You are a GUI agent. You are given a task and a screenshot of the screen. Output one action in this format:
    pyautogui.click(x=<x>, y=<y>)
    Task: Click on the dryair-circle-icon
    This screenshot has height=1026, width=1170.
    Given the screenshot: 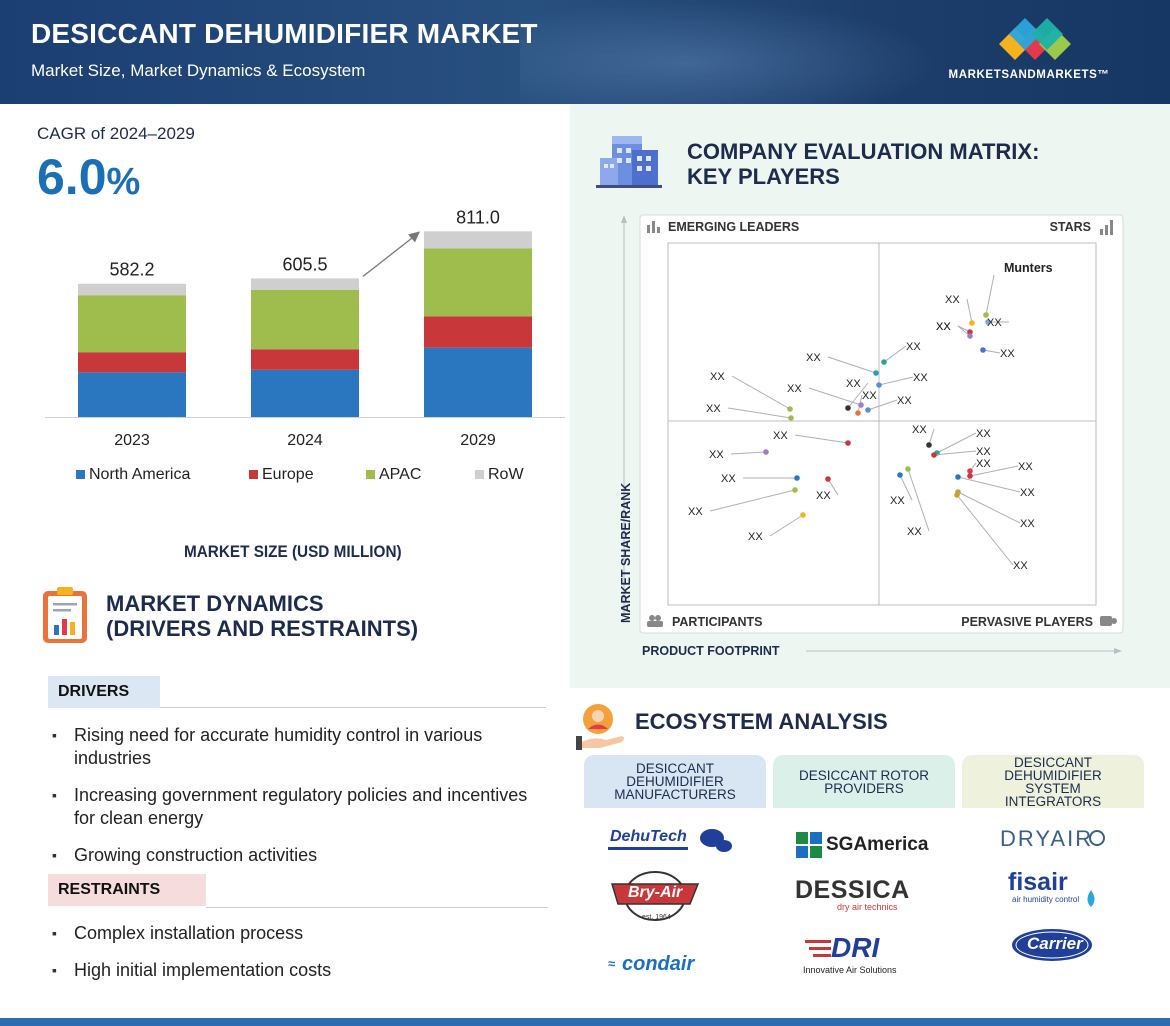 What is the action you would take?
    pyautogui.click(x=1097, y=838)
    